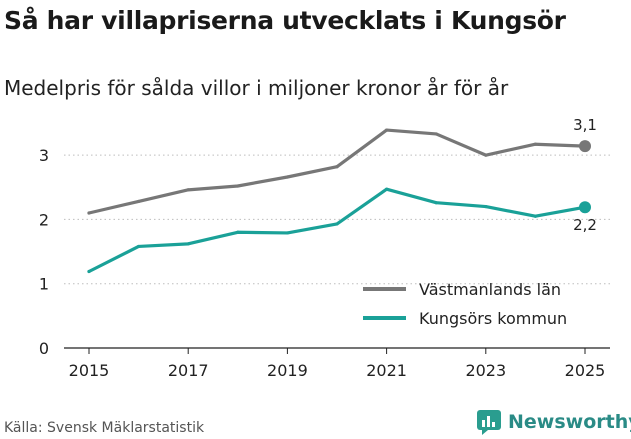 The image size is (631, 439). Describe the element at coordinates (44, 348) in the screenshot. I see `y-tick-label: 0` at that location.